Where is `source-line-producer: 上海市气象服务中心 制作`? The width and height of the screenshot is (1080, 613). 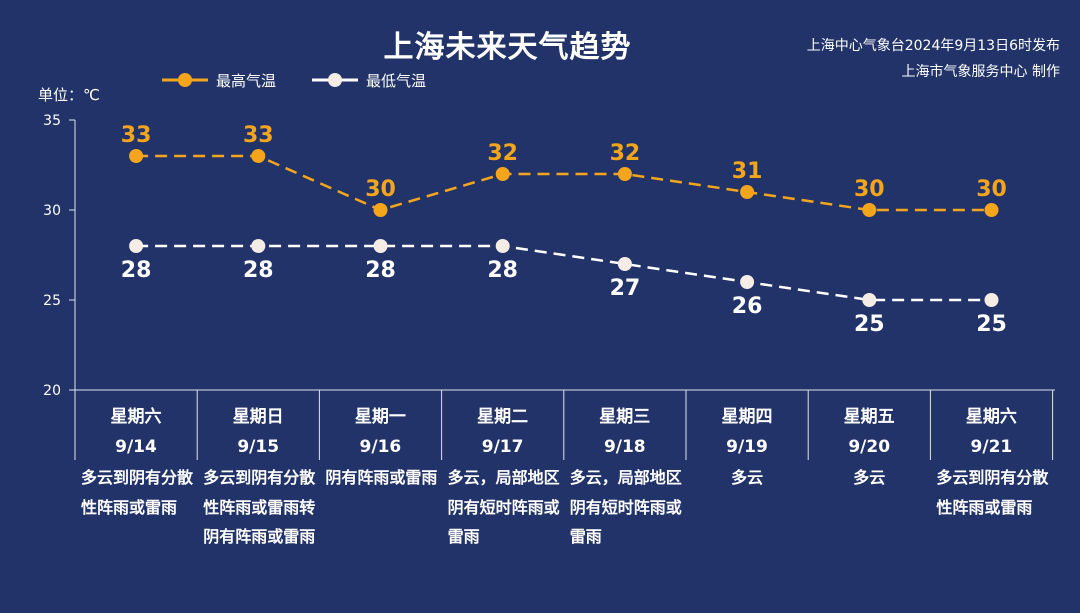
source-line-producer: 上海市气象服务中心 制作 is located at coordinates (980, 72).